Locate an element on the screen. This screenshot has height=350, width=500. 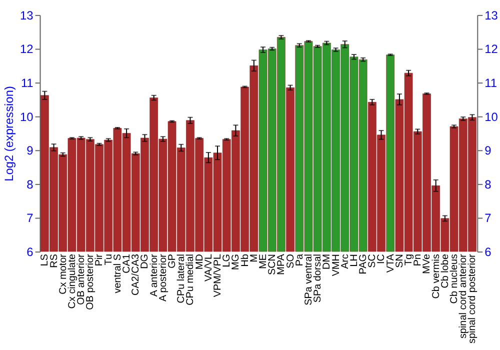
x-tick-label: SC is located at coordinates (372, 261).